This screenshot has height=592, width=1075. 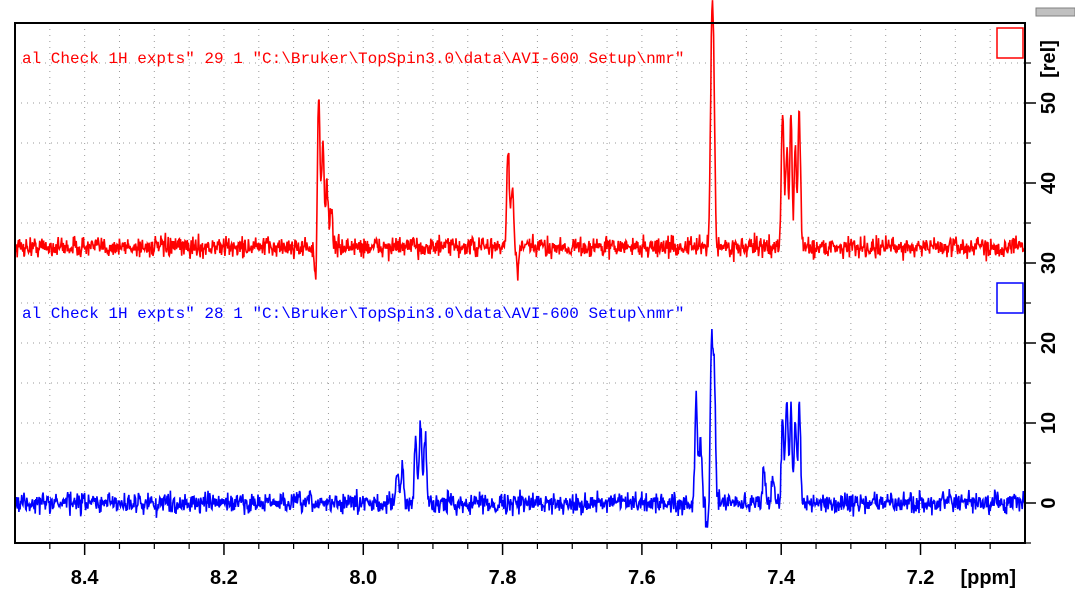 I want to click on y-tick-label: 10, so click(x=1049, y=423).